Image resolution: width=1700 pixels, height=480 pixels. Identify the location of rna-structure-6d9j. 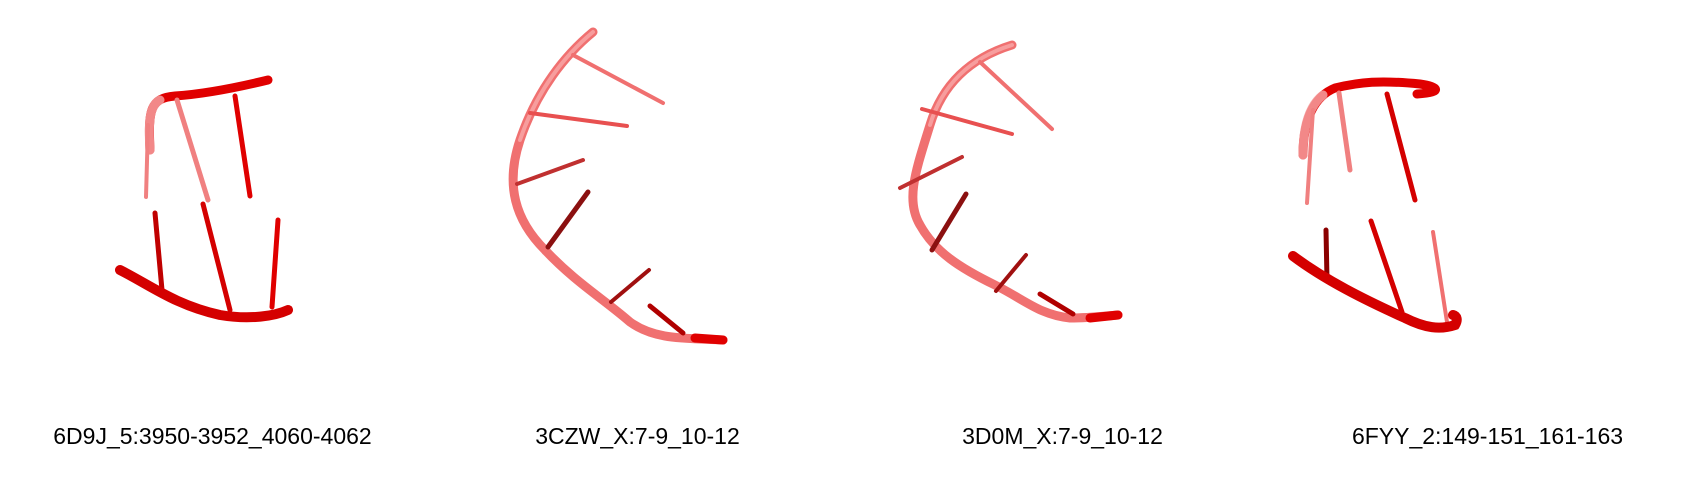
(204, 199).